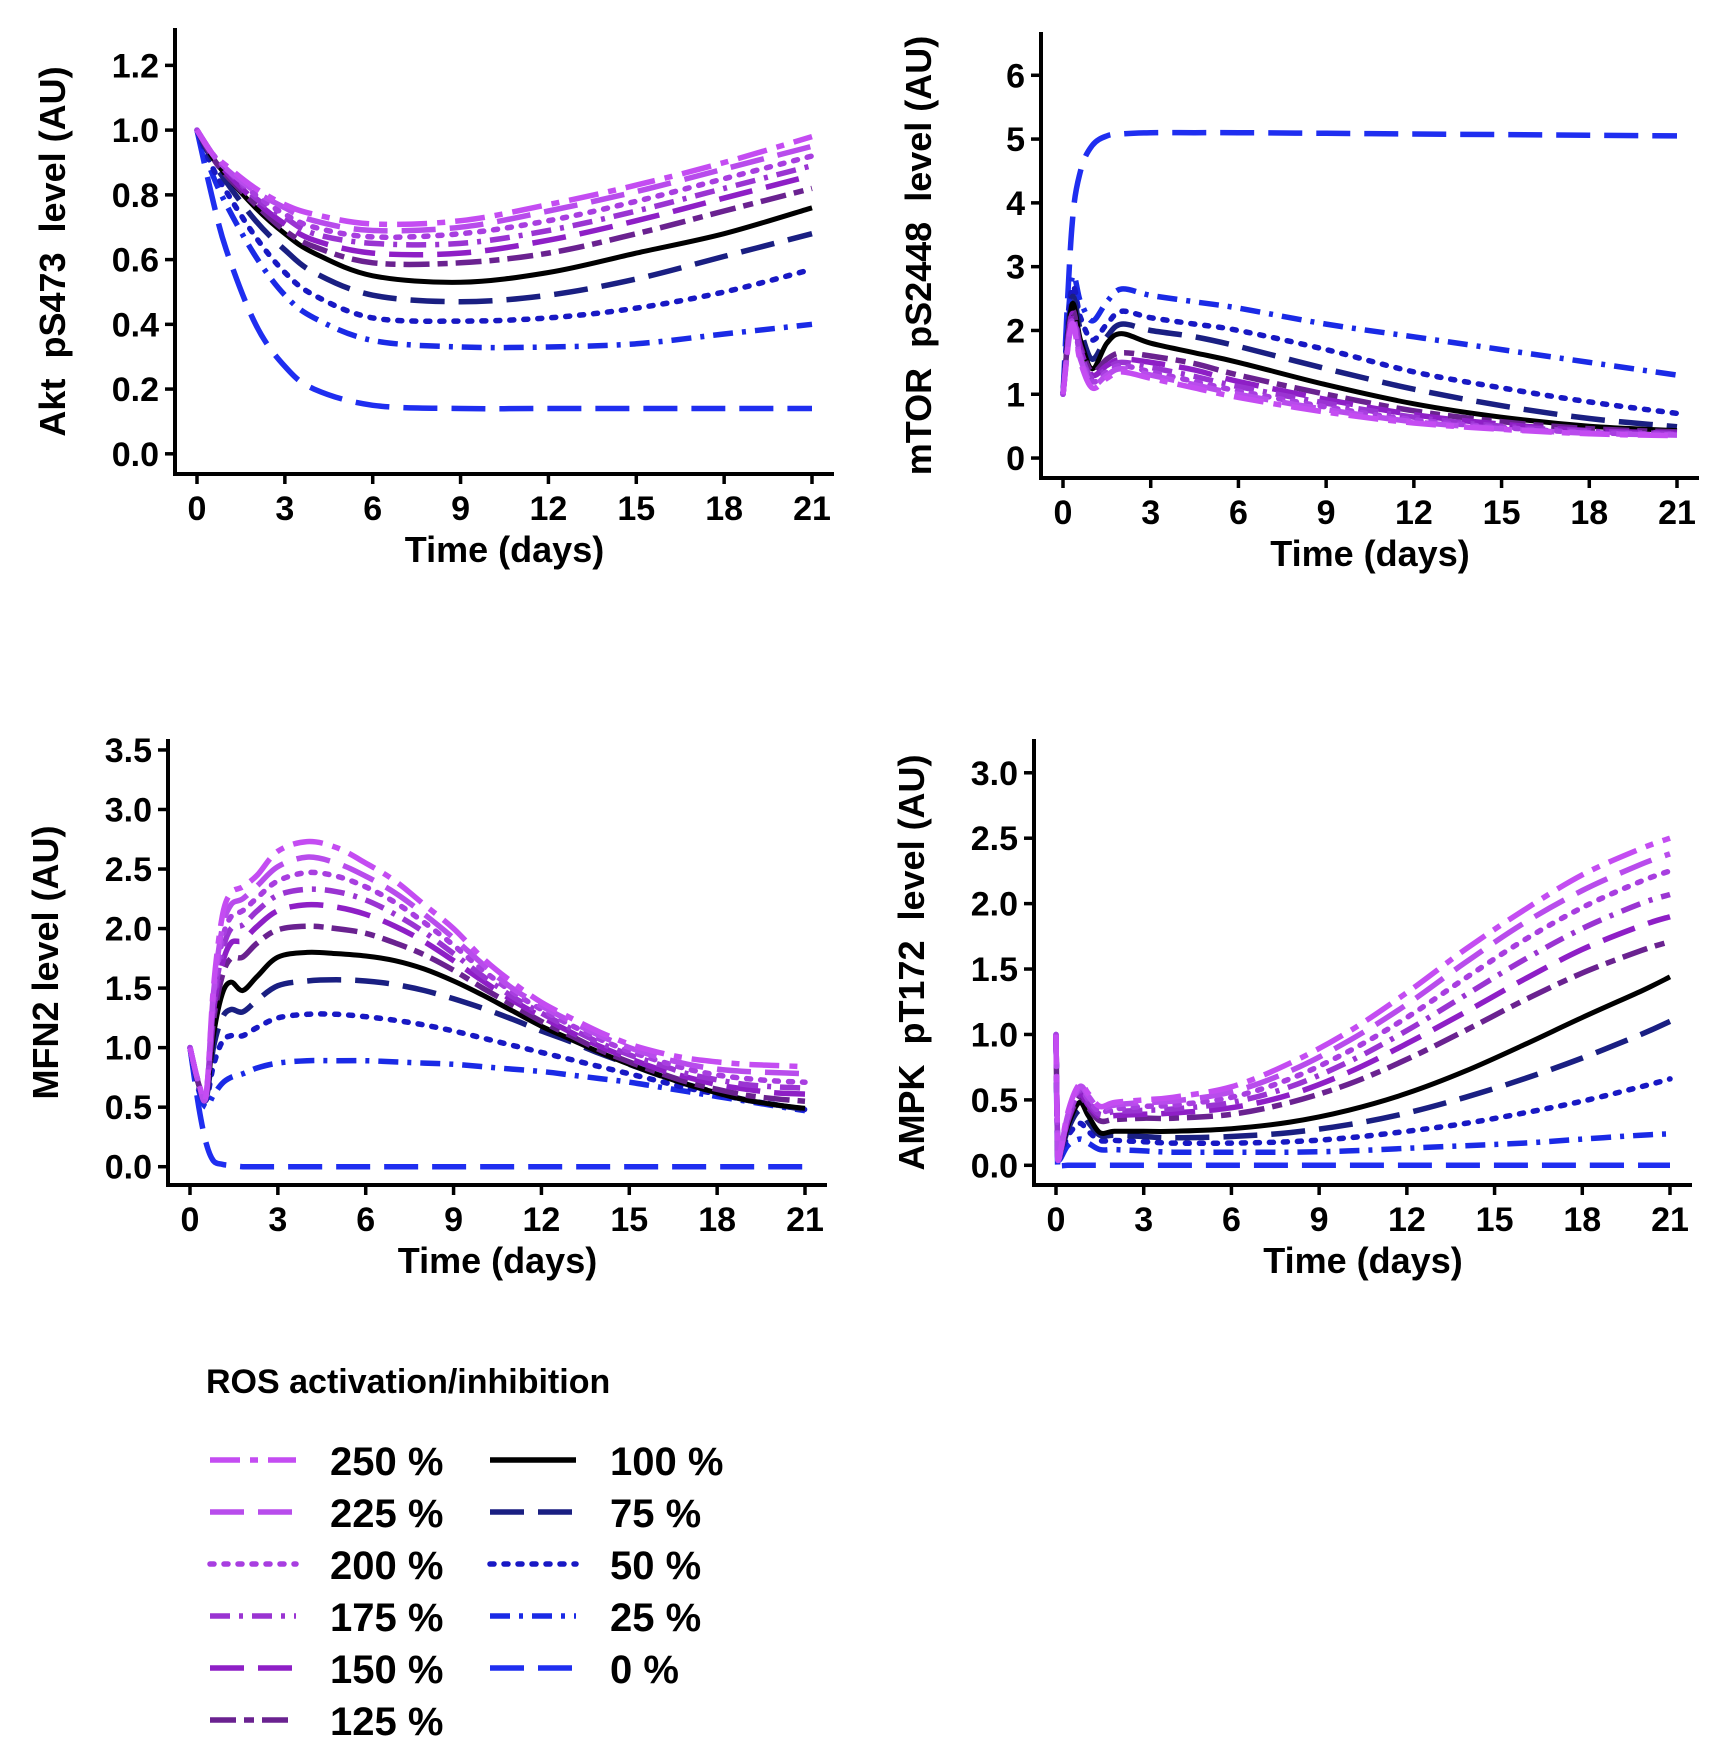 The width and height of the screenshot is (1720, 1760). I want to click on legend-label: 50 %, so click(655, 1566).